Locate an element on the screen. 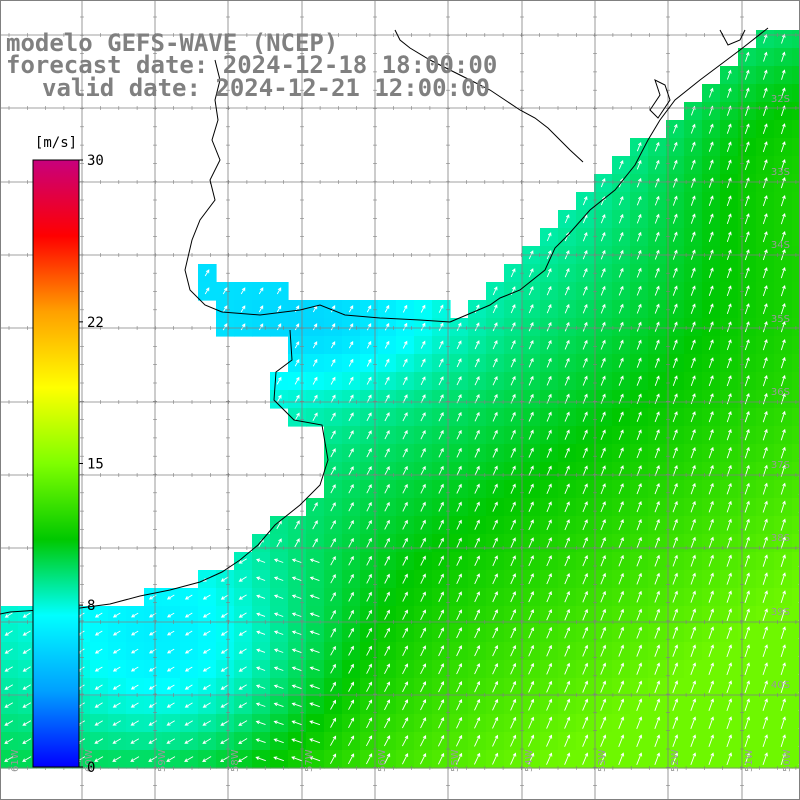  plata-north-shore is located at coordinates (336, 313).